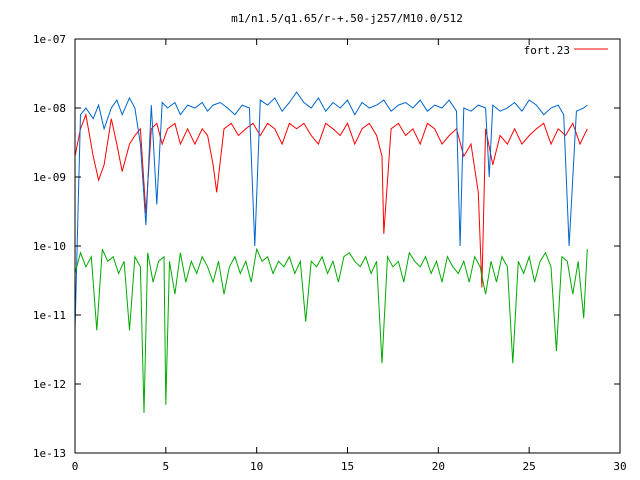  Describe the element at coordinates (619, 466) in the screenshot. I see `x-tick-label: 30` at that location.